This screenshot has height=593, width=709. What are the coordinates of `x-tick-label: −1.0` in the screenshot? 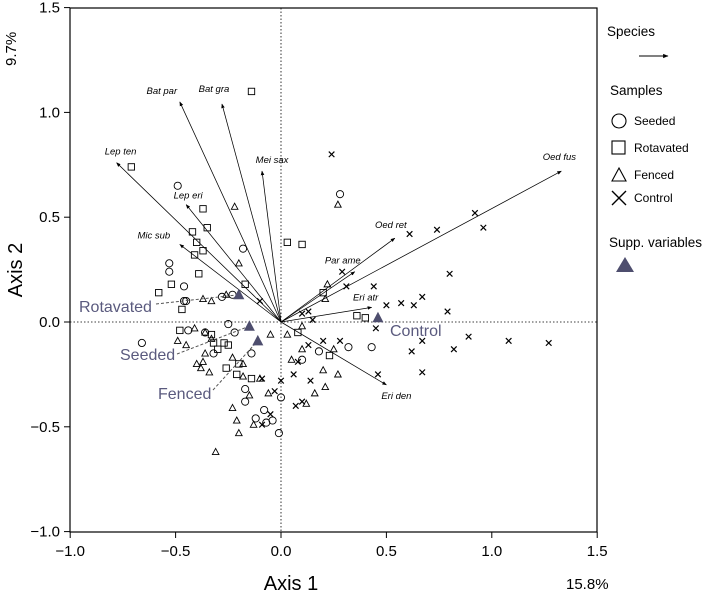 It's located at (70, 551).